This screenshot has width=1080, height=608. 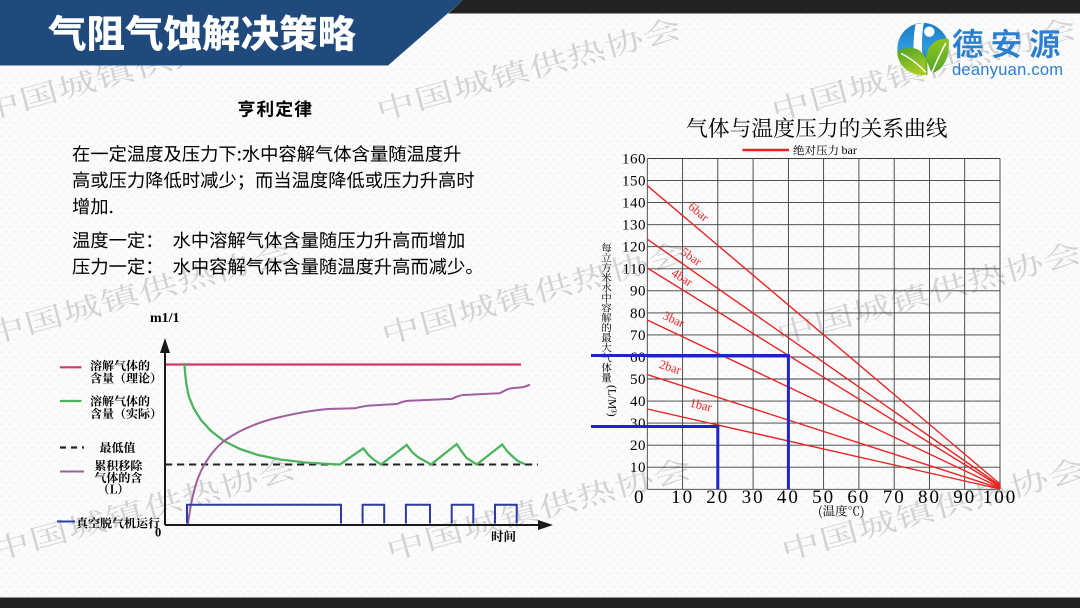 I want to click on svg-text: 100, so click(x=1000, y=497).